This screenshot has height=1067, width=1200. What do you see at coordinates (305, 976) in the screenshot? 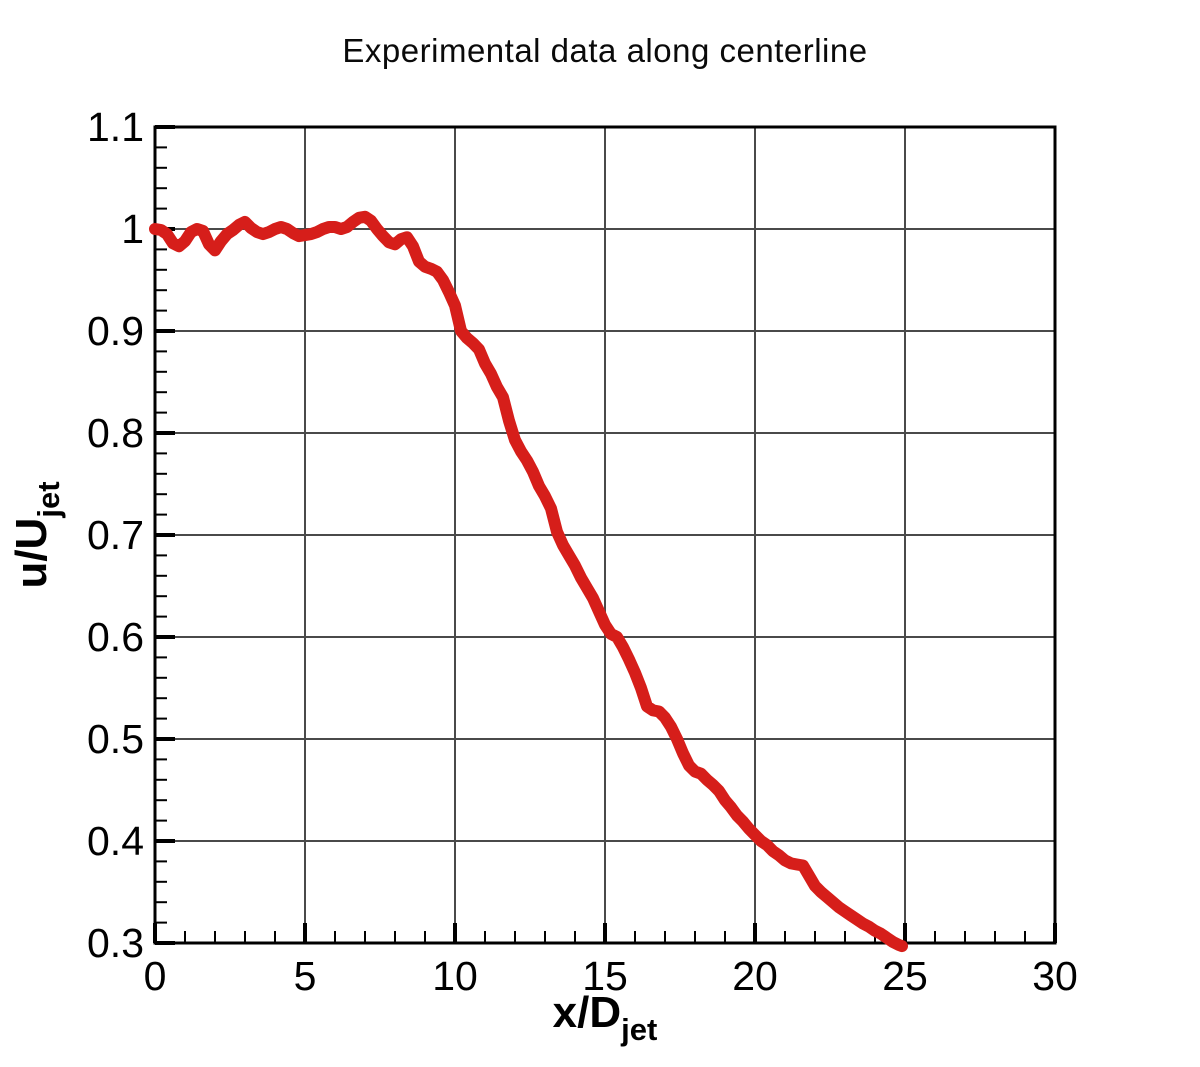
I see `x-tick-label: 5` at bounding box center [305, 976].